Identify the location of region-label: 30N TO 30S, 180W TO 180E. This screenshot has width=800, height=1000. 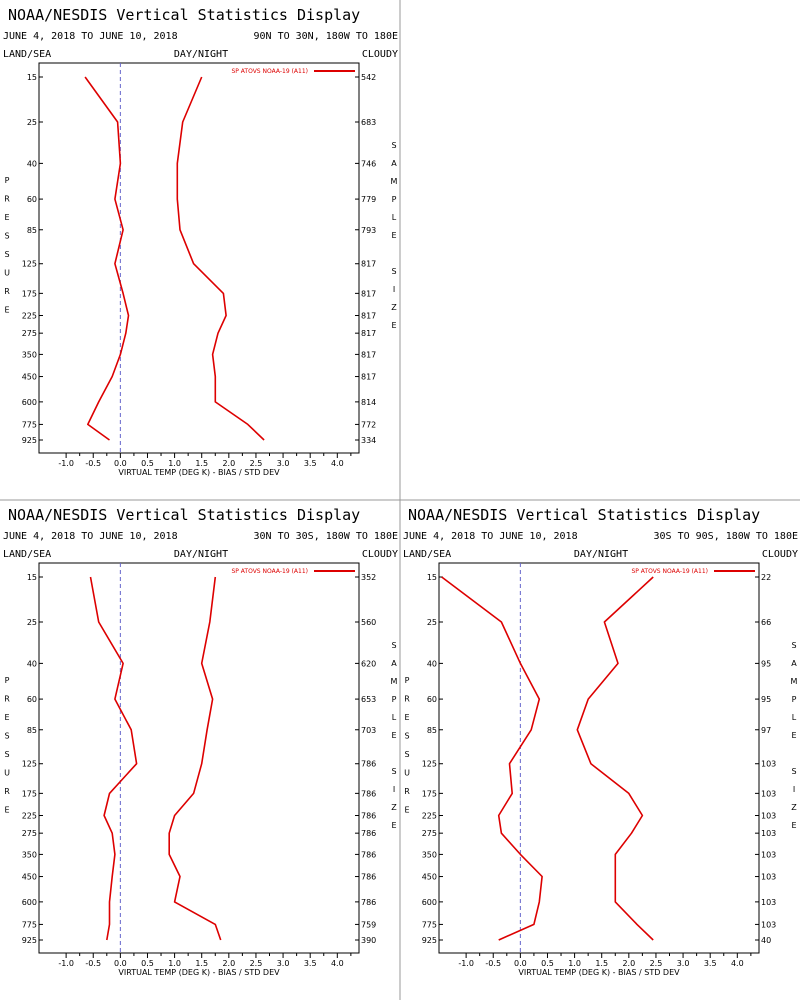
(326, 536).